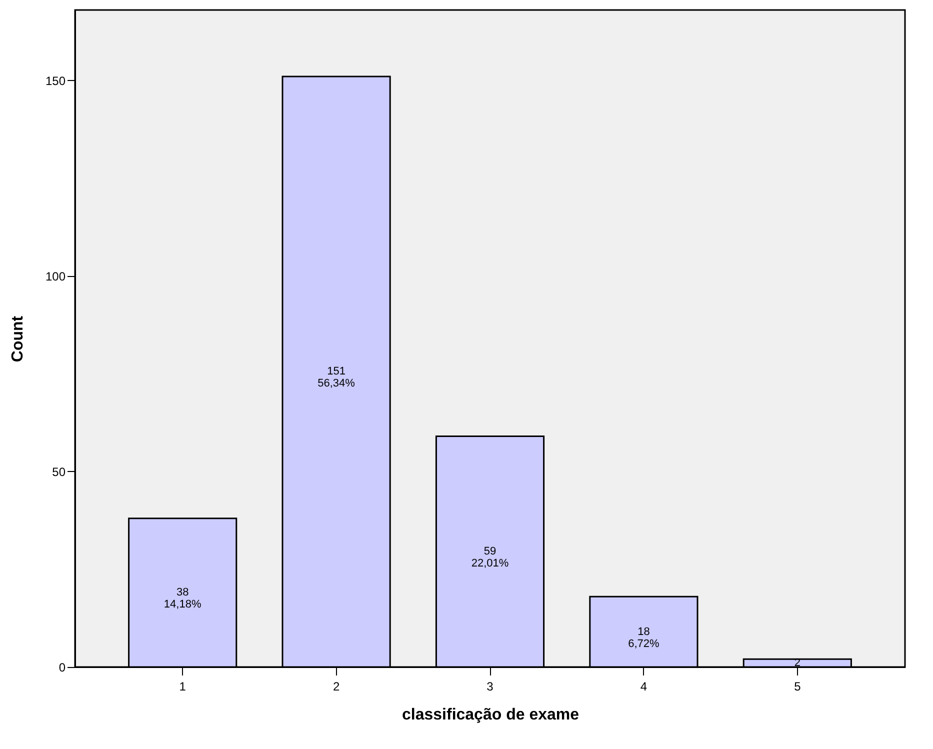 The width and height of the screenshot is (933, 749). What do you see at coordinates (17, 338) in the screenshot?
I see `y-axis-title: Count` at bounding box center [17, 338].